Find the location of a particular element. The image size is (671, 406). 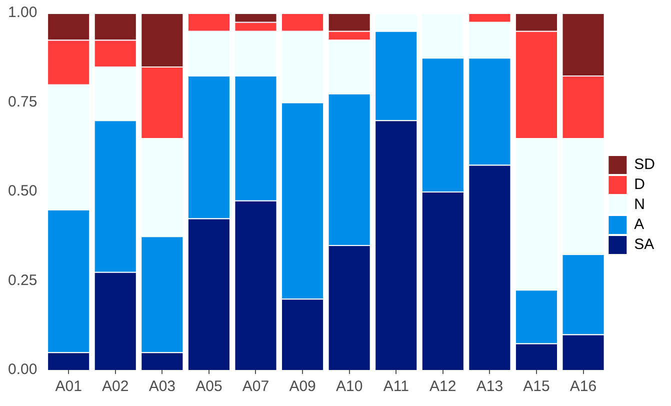

x-tick-label: A05 is located at coordinates (209, 387).